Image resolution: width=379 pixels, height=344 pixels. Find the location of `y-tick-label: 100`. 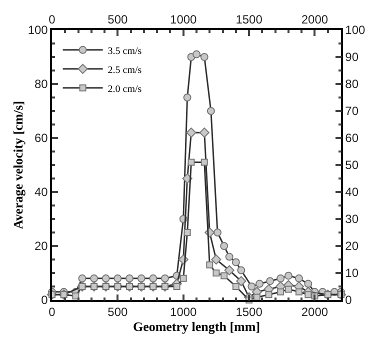

y-tick-label: 100 is located at coordinates (38, 30).